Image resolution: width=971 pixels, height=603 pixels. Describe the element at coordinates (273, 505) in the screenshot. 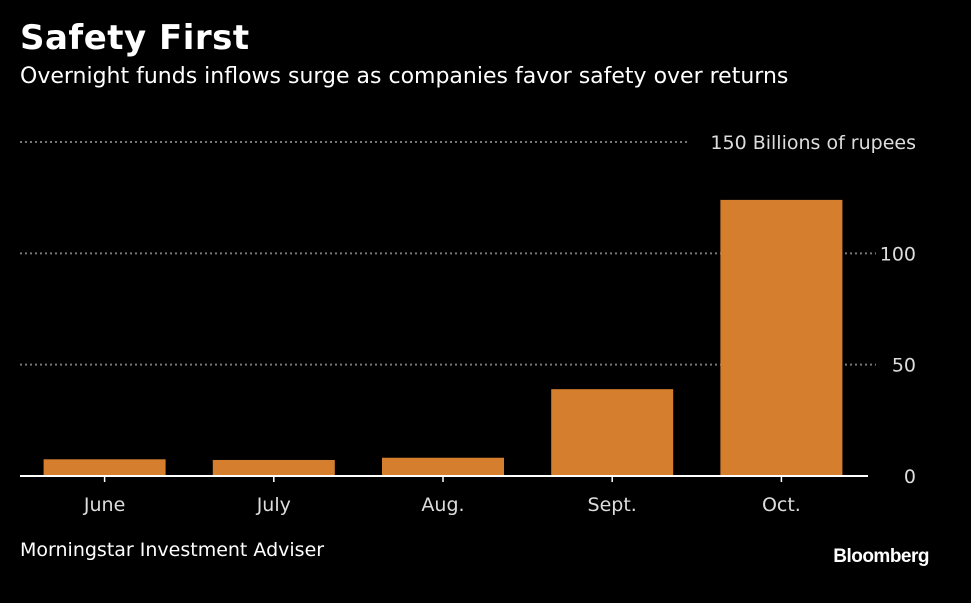

I see `x-tick-label-july: July` at that location.